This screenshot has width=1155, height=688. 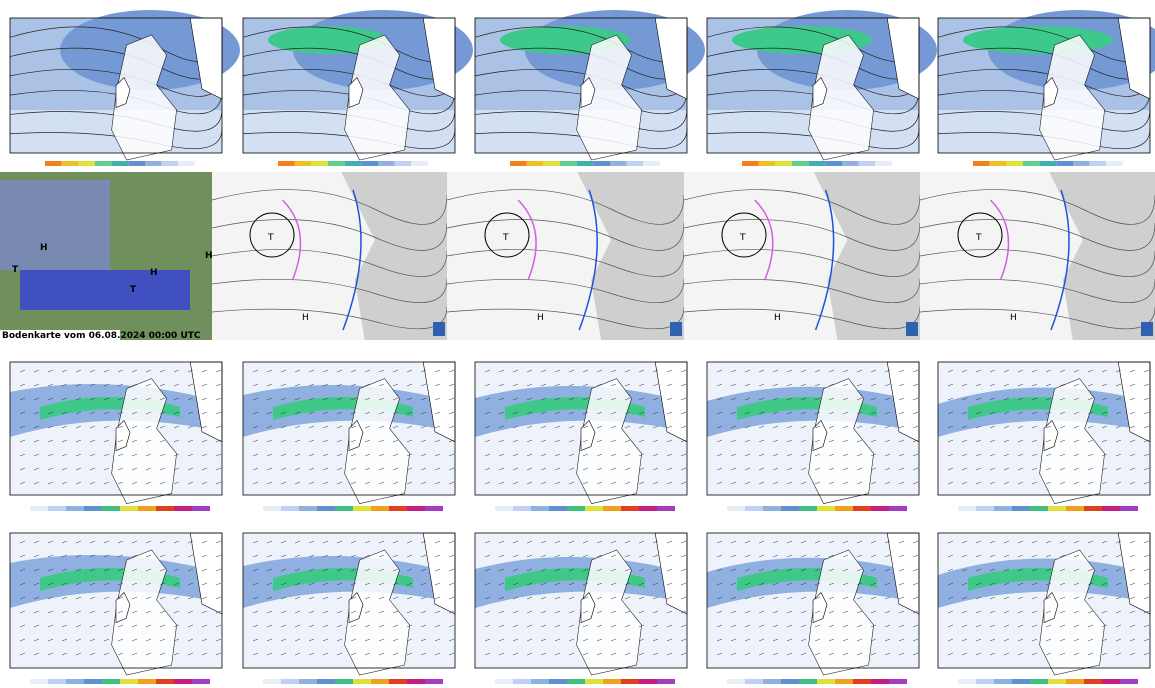 What do you see at coordinates (912, 329) in the screenshot?
I see `logo` at bounding box center [912, 329].